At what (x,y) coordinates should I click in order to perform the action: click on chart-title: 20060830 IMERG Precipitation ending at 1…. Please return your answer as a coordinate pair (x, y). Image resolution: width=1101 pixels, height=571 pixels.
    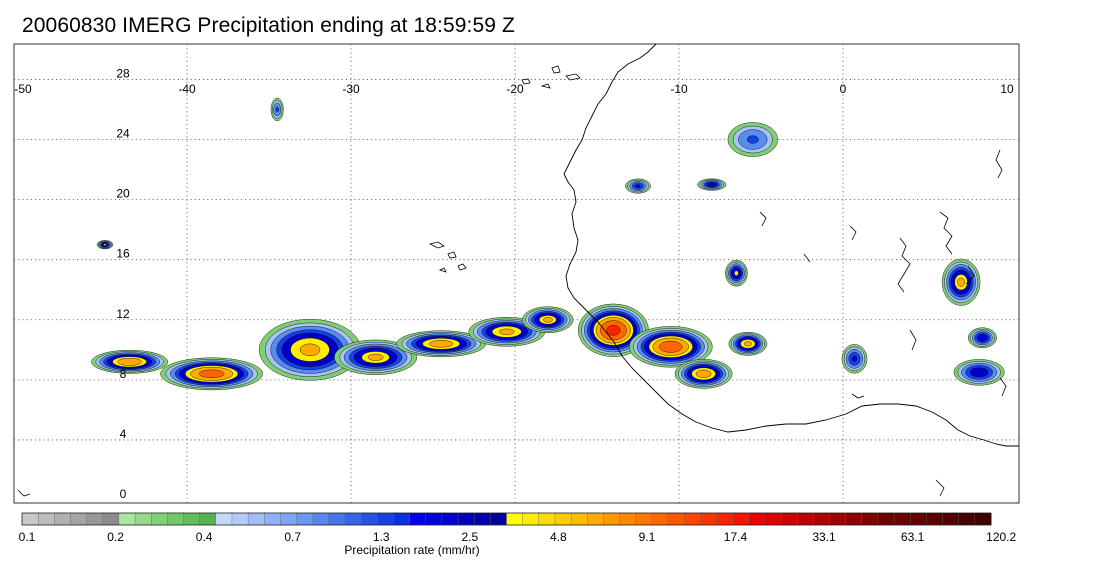
    Looking at the image, I should click on (268, 25).